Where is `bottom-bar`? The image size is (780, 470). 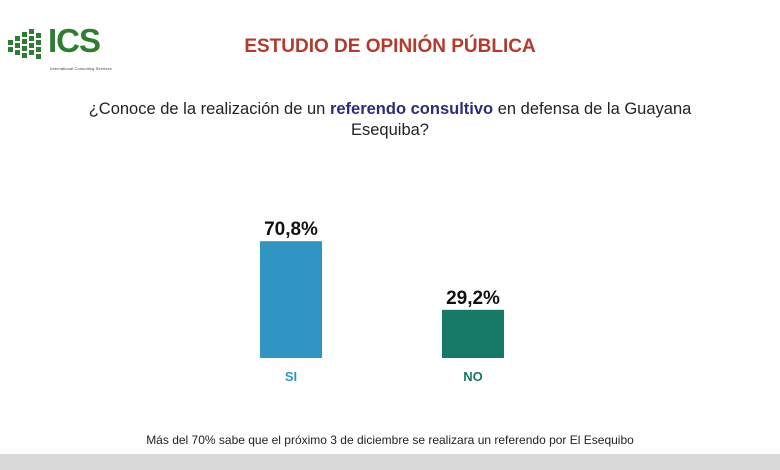
bottom-bar is located at coordinates (390, 462).